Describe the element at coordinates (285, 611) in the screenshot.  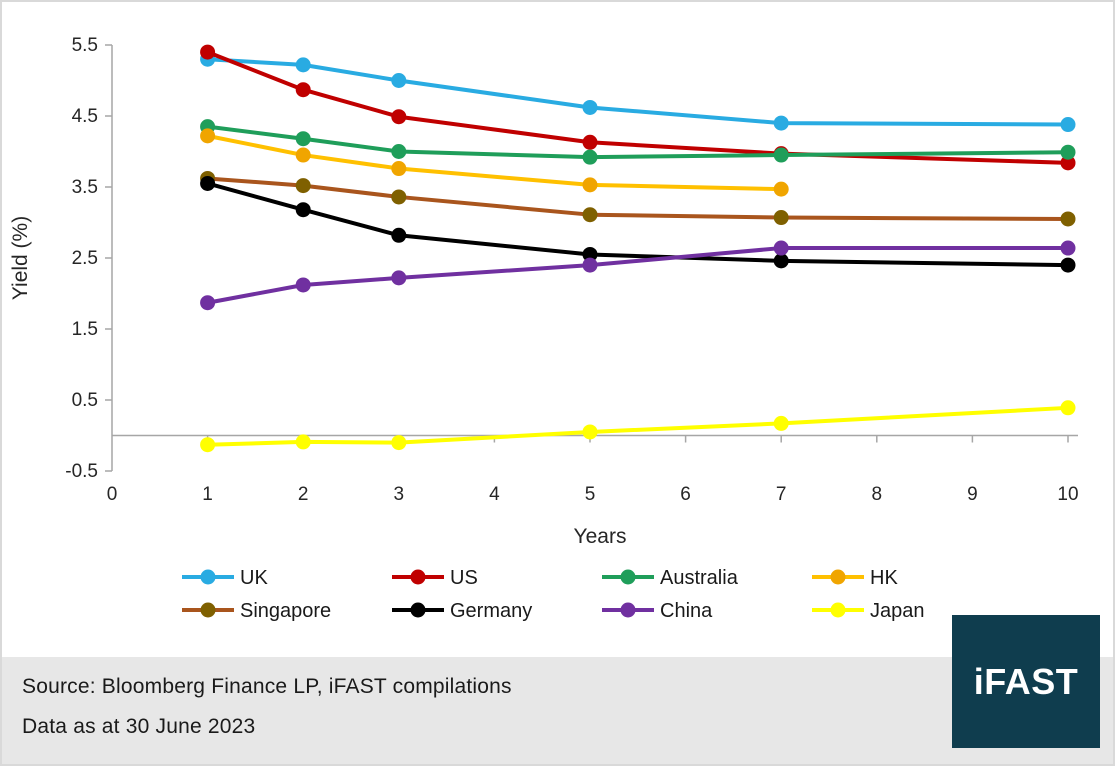
I see `legend-label: Singapore` at that location.